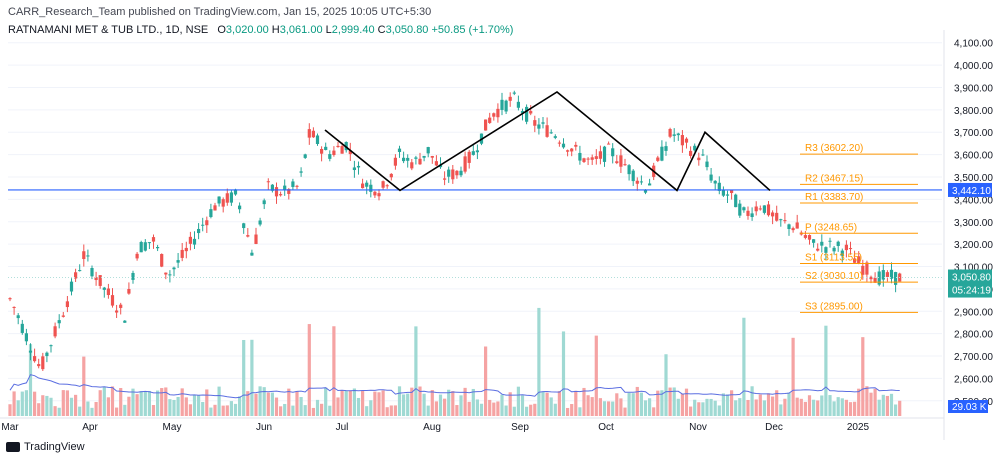  I want to click on pivot-label: R2 (3467.15), so click(834, 178).